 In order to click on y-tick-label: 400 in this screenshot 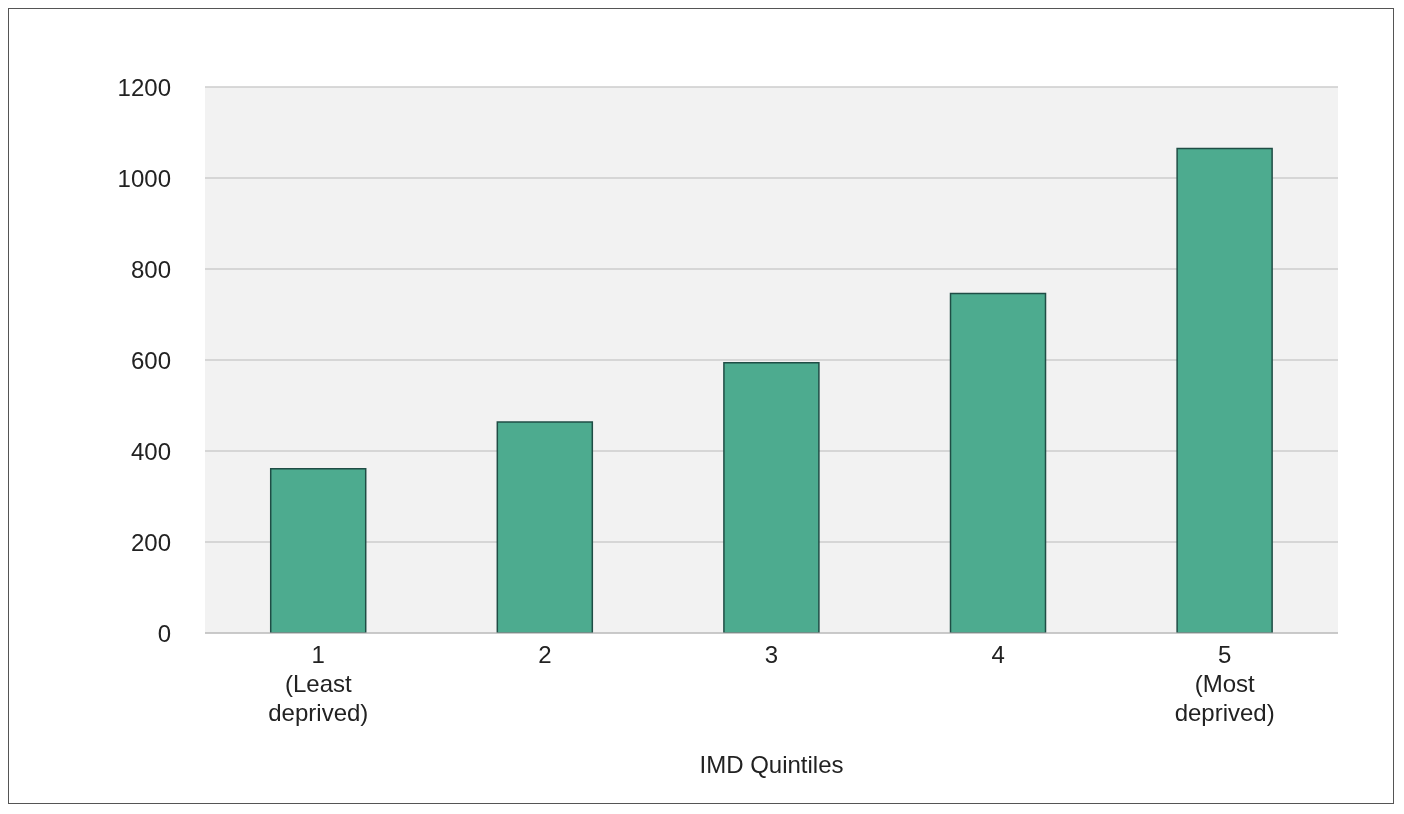, I will do `click(150, 451)`.